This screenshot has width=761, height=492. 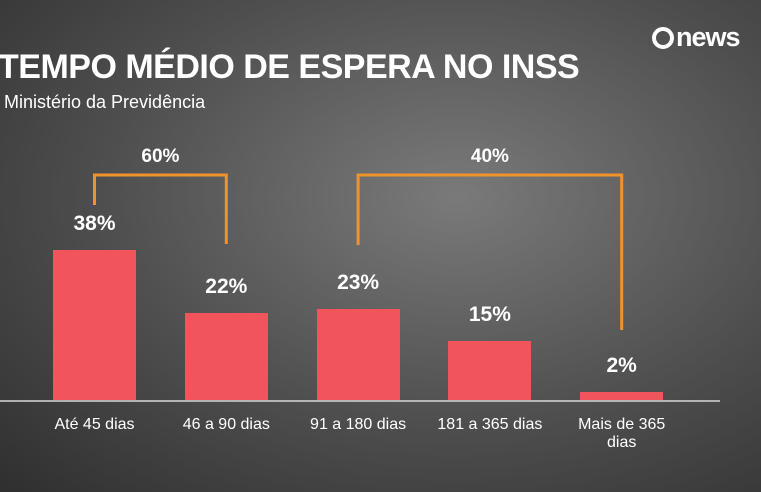 I want to click on x-tick-label: 181 a 365 dias, so click(x=490, y=424).